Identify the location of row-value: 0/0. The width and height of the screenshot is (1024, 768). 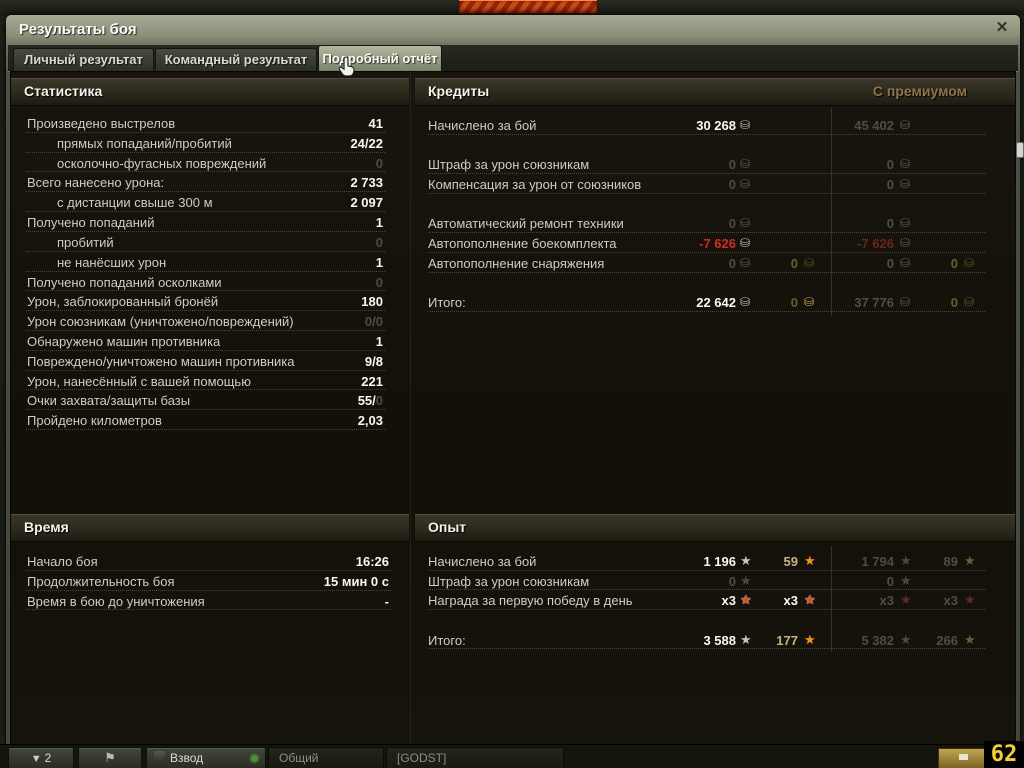
(373, 322).